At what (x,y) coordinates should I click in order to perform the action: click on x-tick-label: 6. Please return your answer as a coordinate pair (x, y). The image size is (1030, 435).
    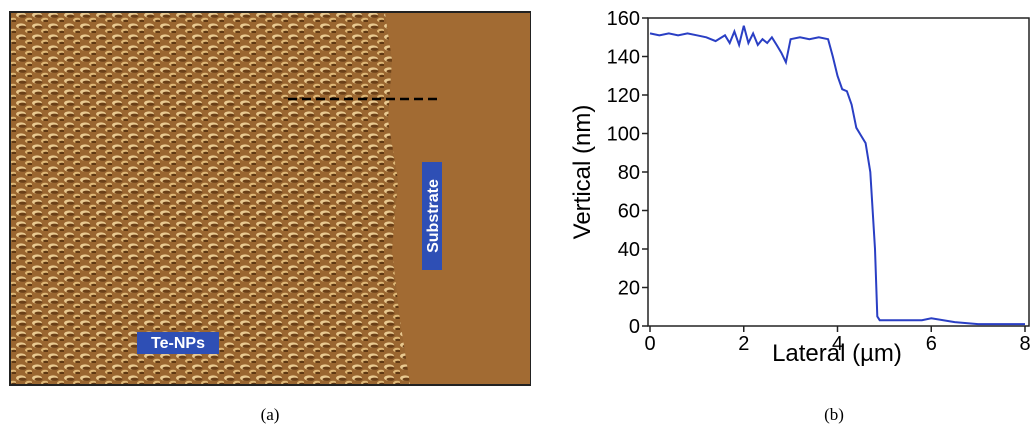
    Looking at the image, I should click on (931, 344).